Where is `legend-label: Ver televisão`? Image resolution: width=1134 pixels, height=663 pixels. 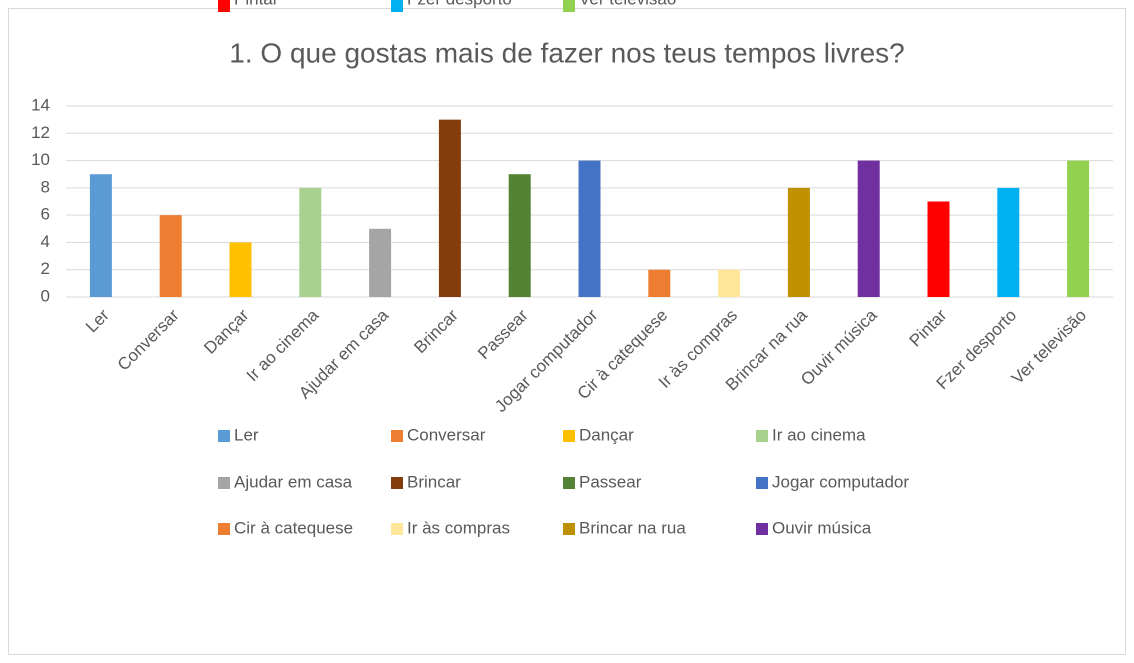 legend-label: Ver televisão is located at coordinates (627, 4).